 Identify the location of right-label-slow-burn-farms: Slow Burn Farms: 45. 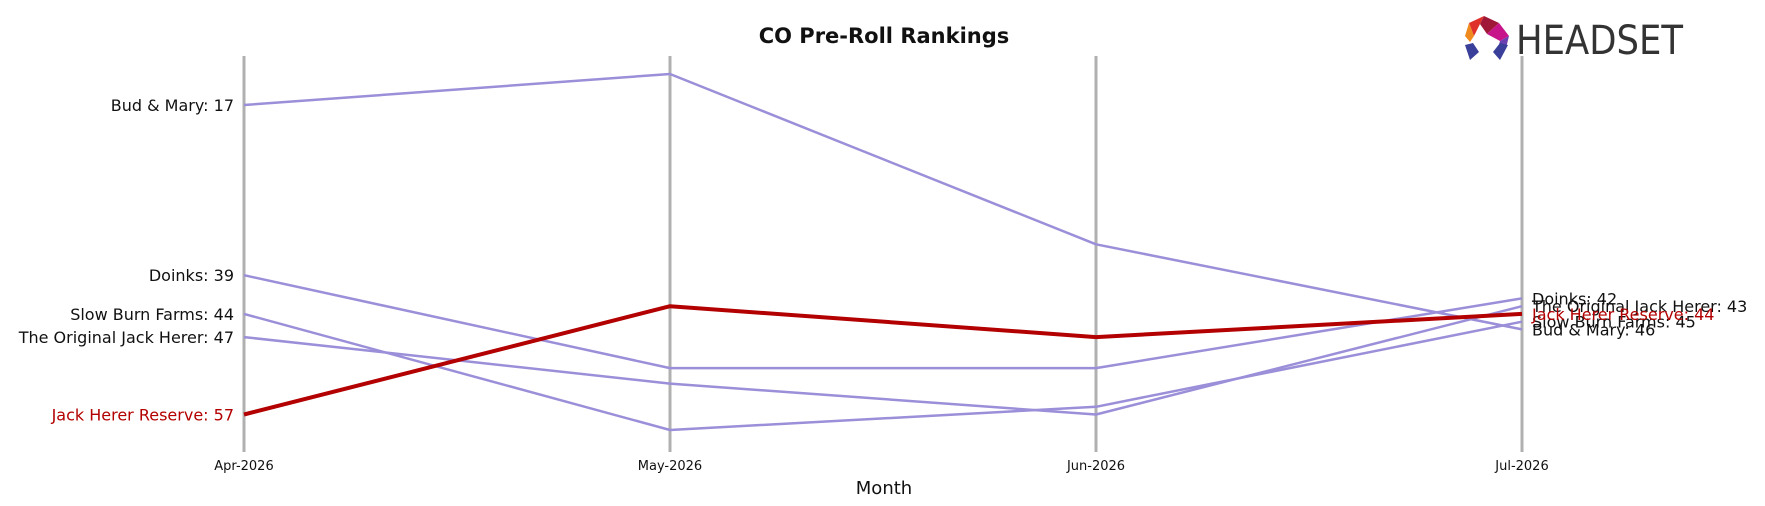
(1614, 322).